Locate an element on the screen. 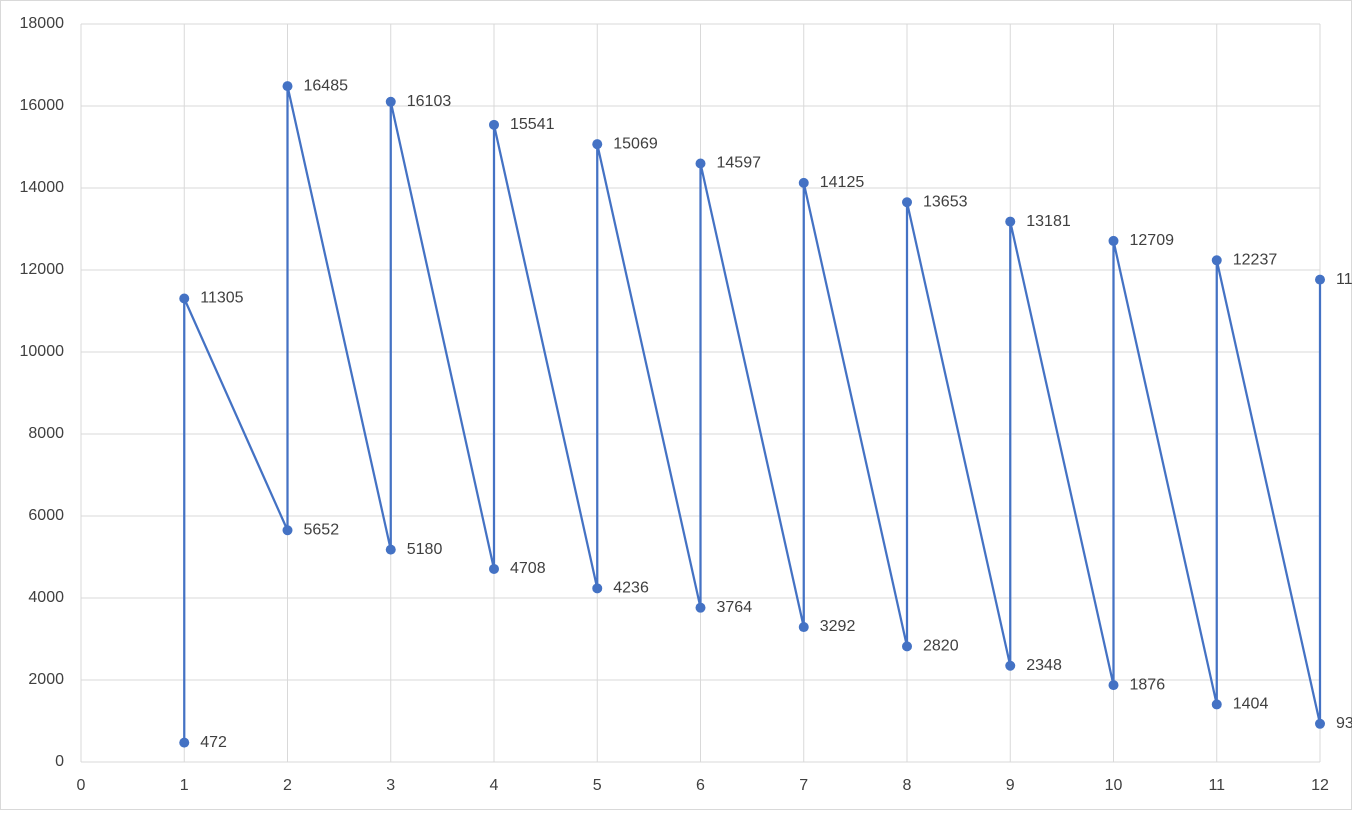  x-tick-label: 12 is located at coordinates (1320, 785).